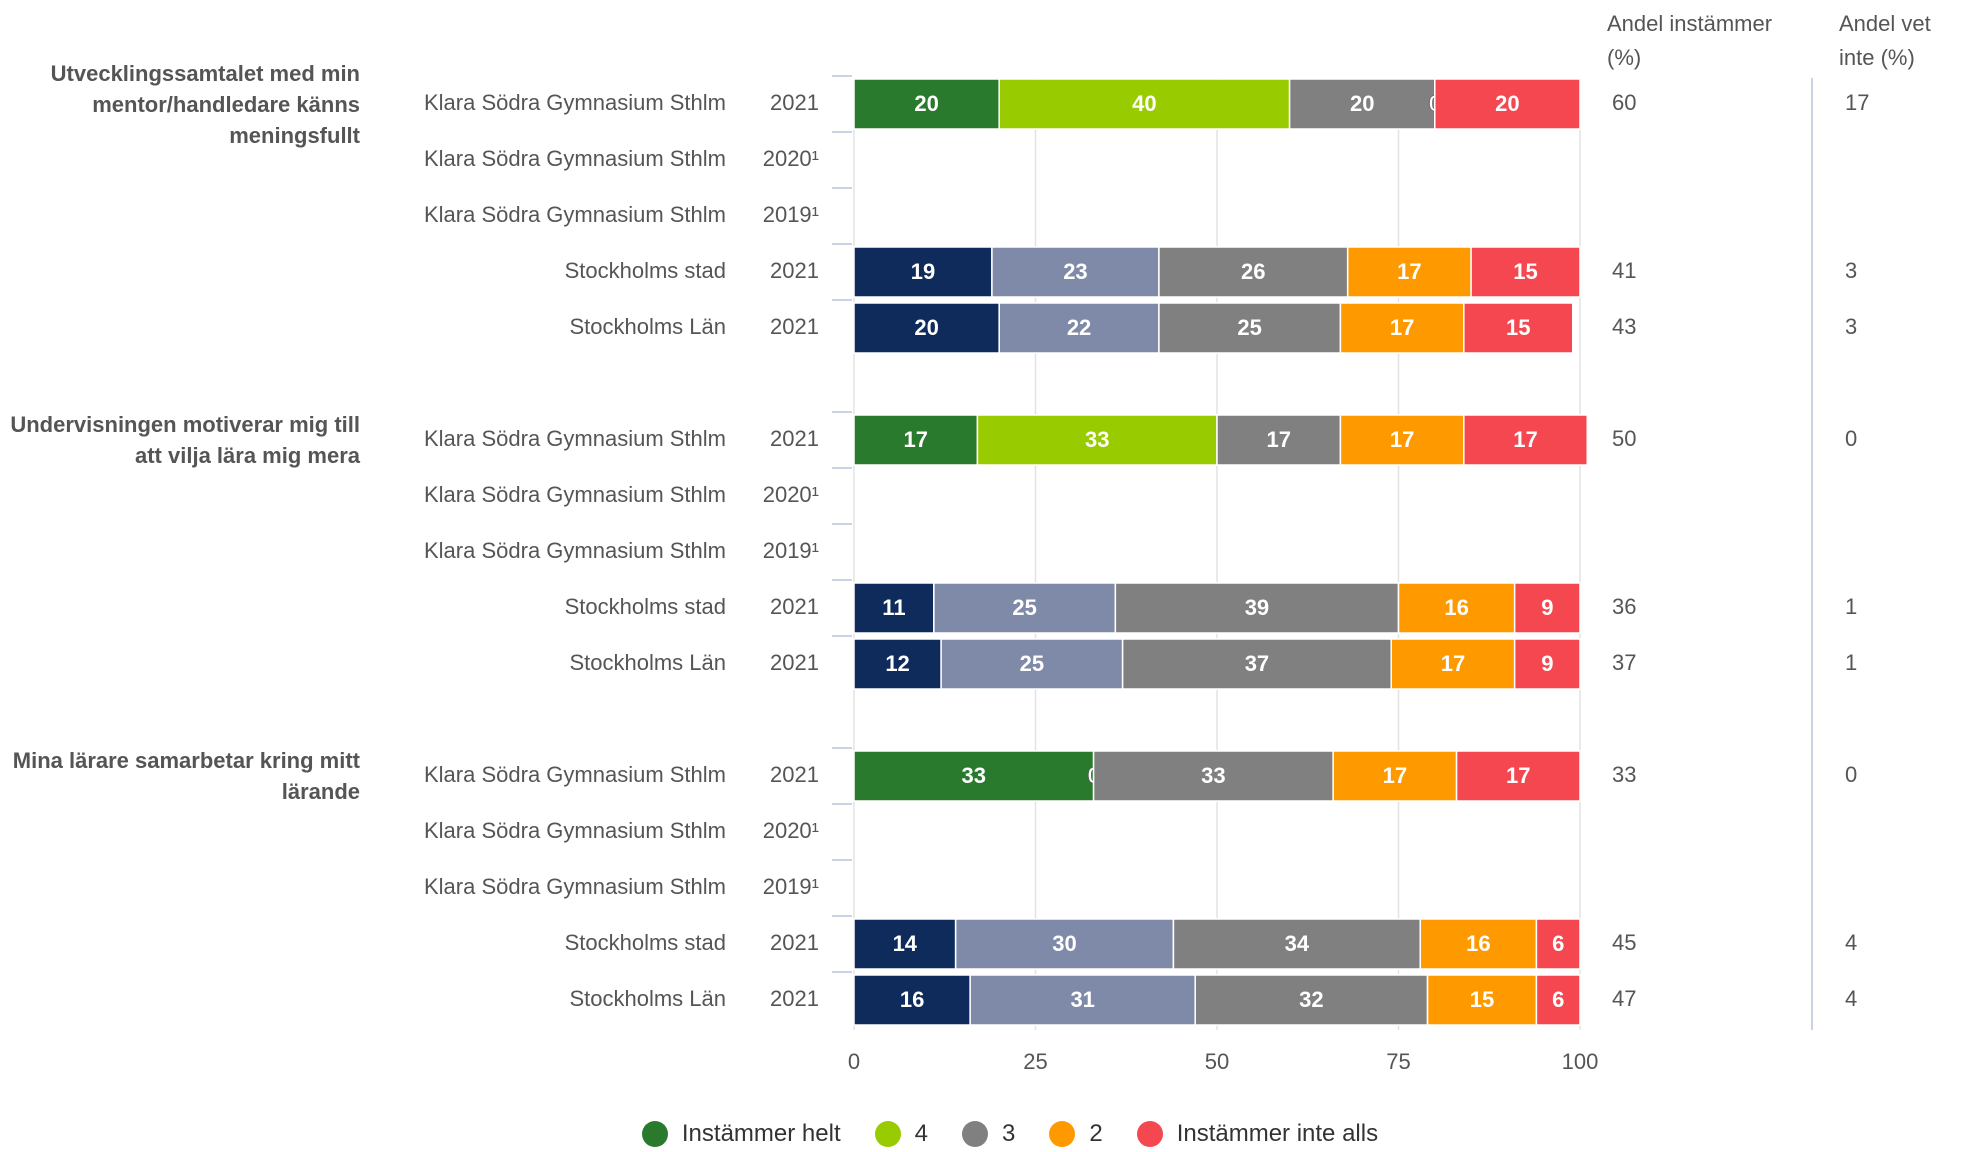  I want to click on data-label: 6, so click(1558, 999).